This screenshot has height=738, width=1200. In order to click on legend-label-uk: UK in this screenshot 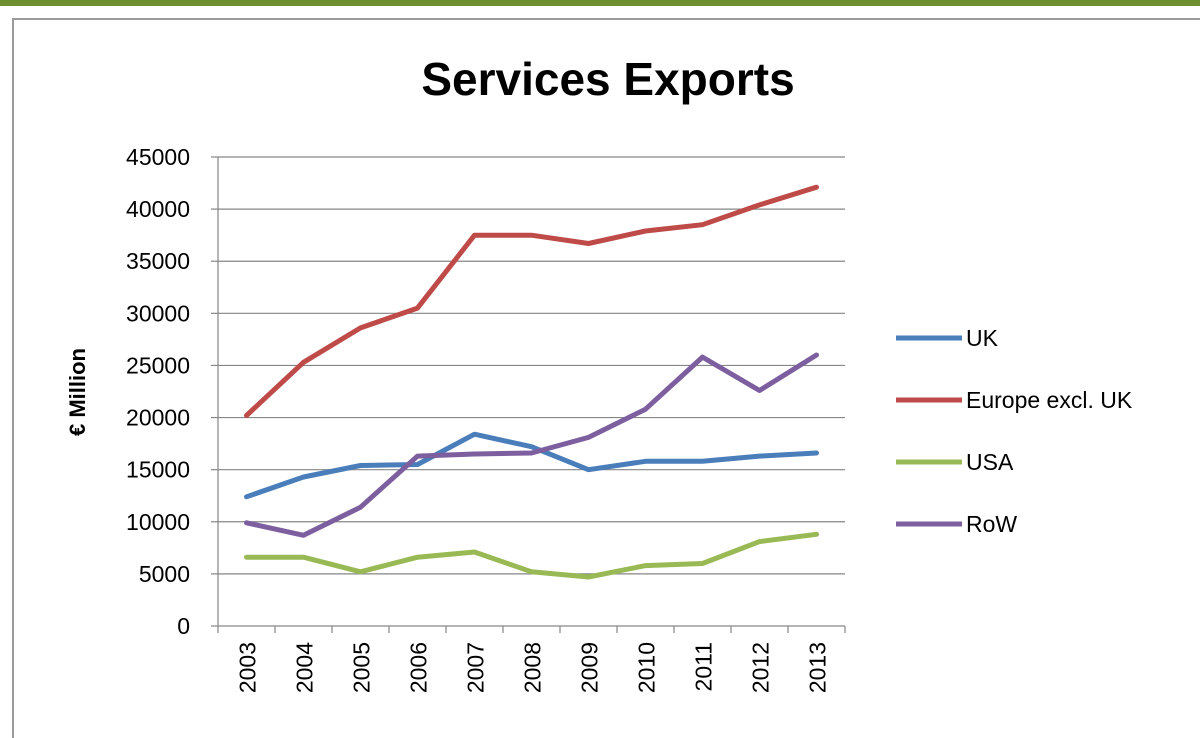, I will do `click(982, 338)`.